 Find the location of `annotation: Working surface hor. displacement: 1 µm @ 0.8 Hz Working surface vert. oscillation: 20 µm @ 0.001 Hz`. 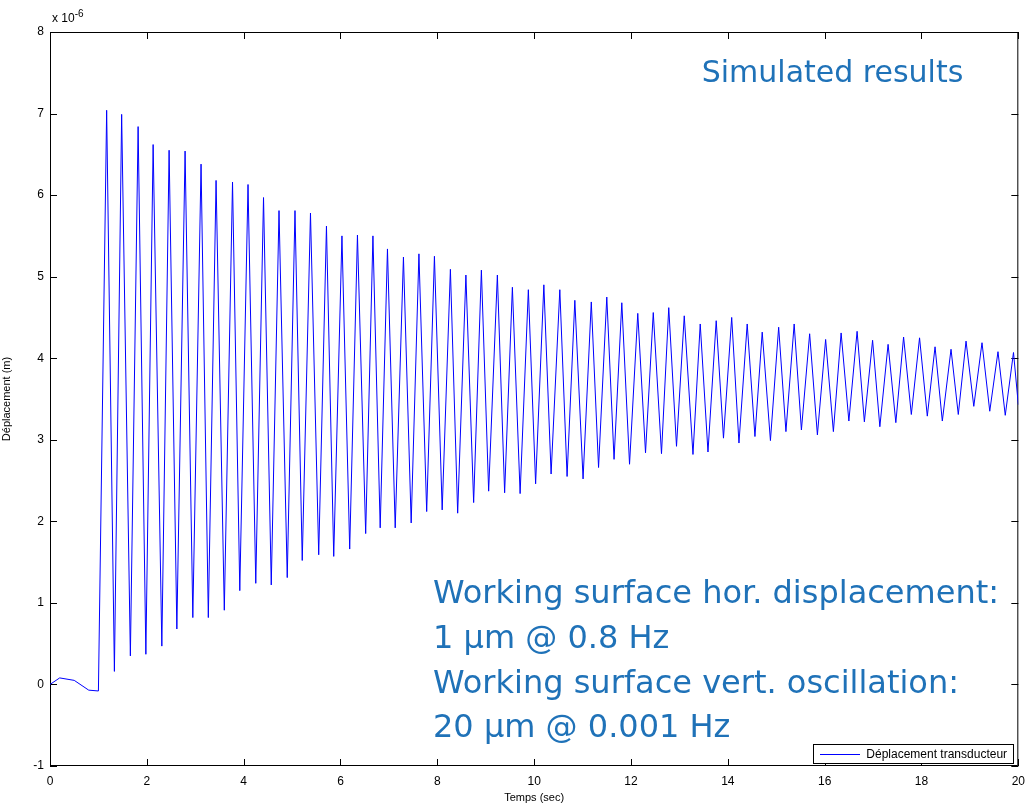

annotation: Working surface hor. displacement: 1 µm @ 0.8 Hz Working surface vert. oscillation: 20 µm @ 0.001 Hz is located at coordinates (716, 659).